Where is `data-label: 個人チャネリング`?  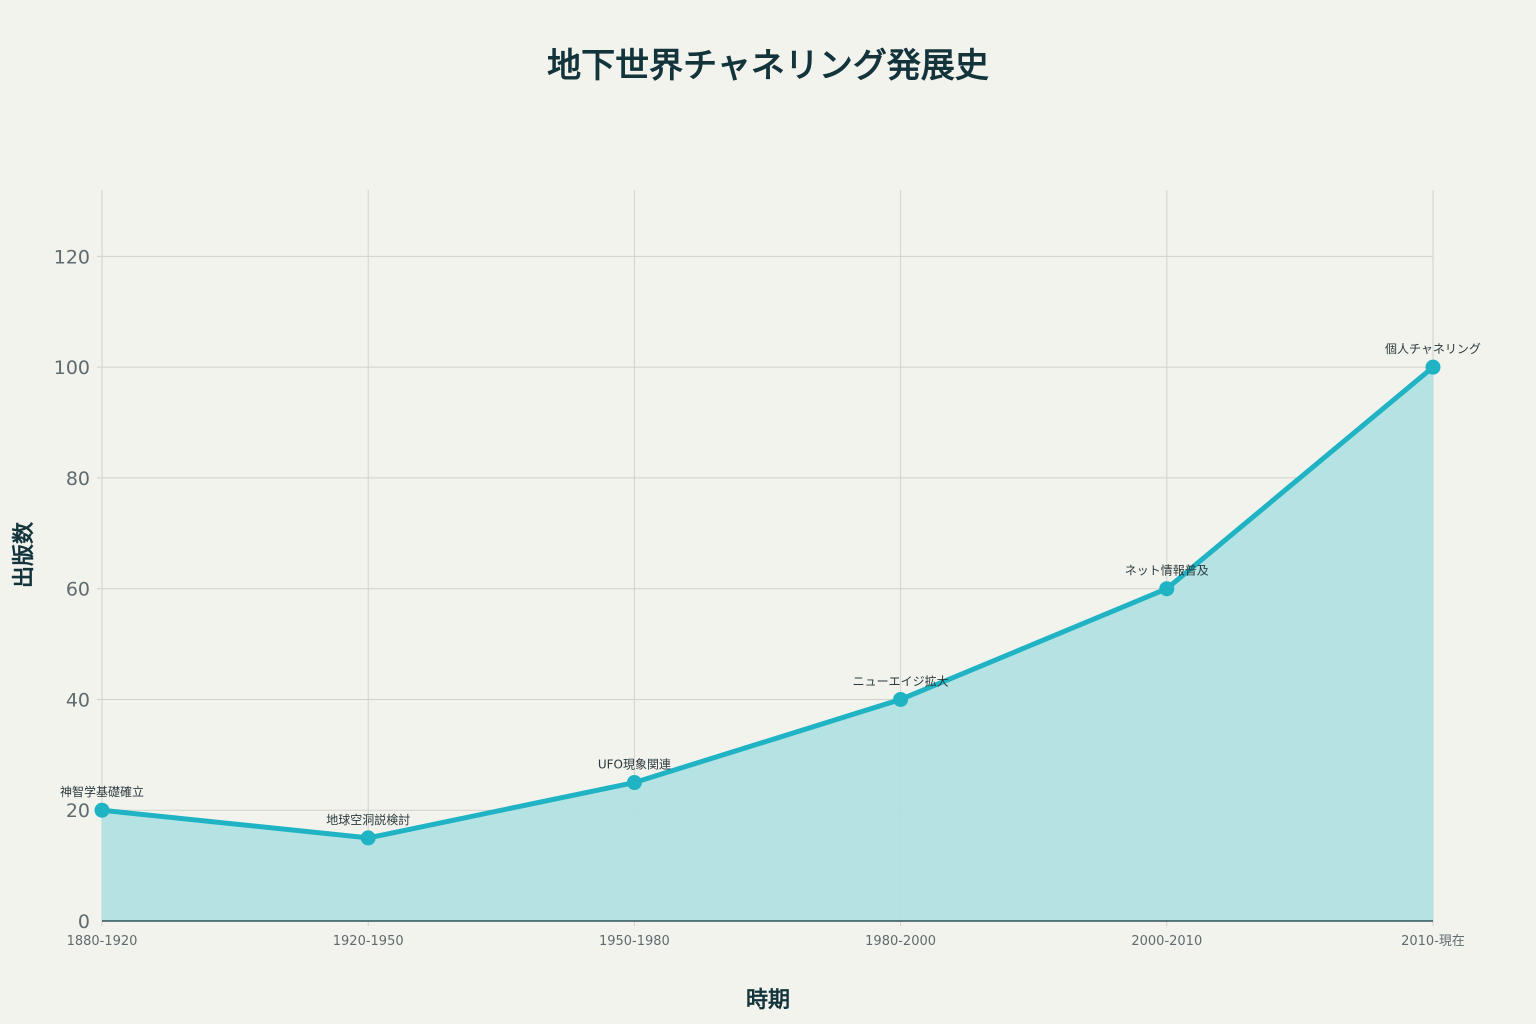
data-label: 個人チャネリング is located at coordinates (1433, 349).